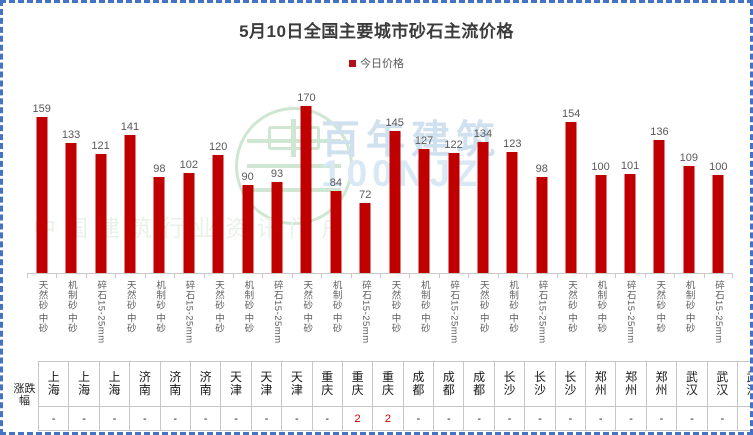 Image resolution: width=753 pixels, height=435 pixels. I want to click on bar-value-label: 133, so click(71, 134).